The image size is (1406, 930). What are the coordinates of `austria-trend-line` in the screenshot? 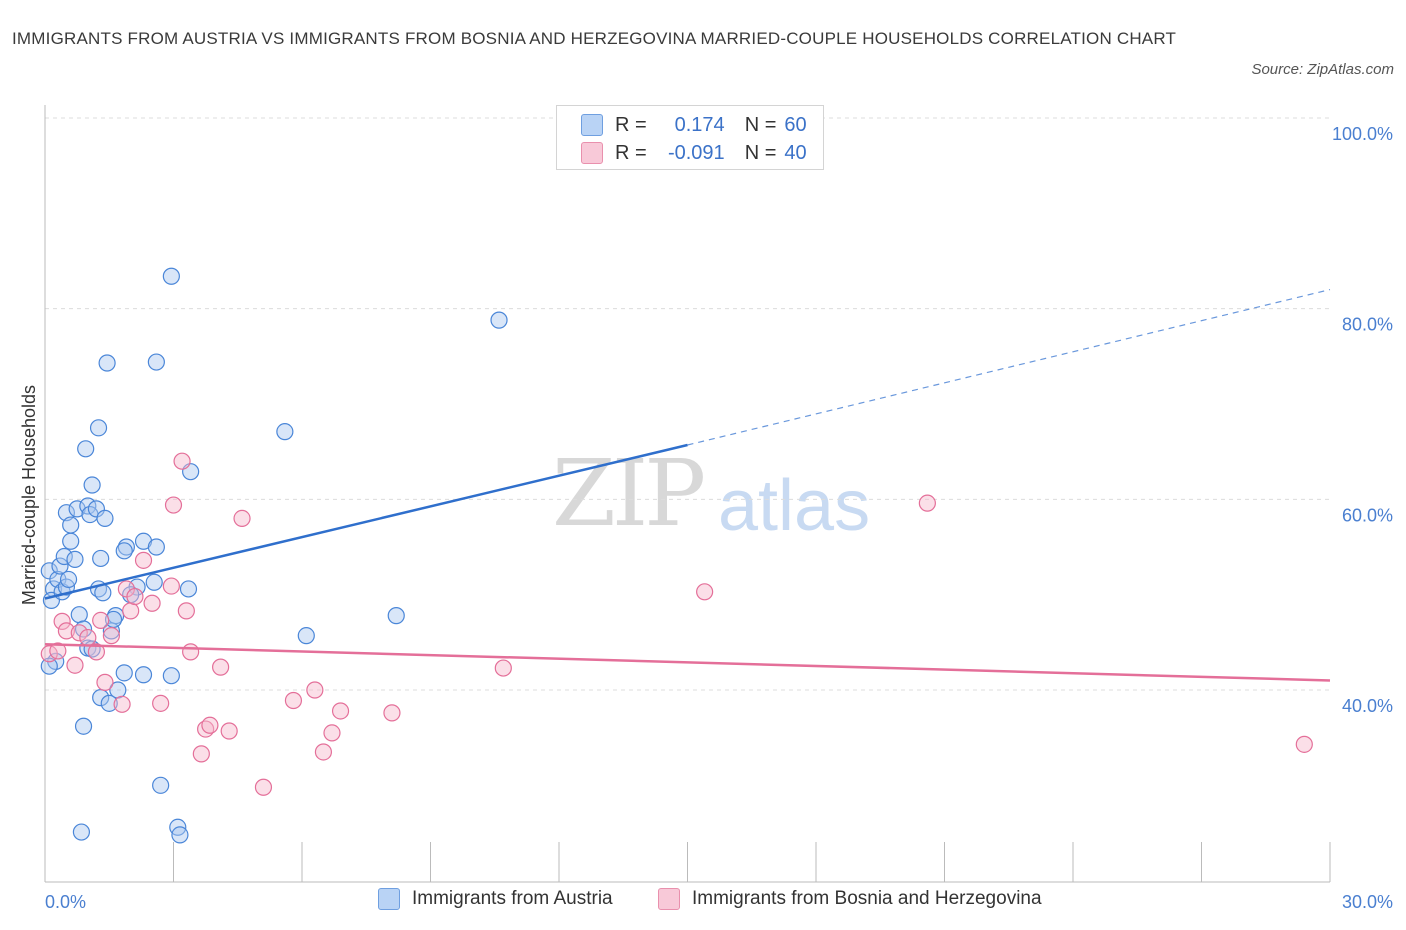 It's located at (366, 521).